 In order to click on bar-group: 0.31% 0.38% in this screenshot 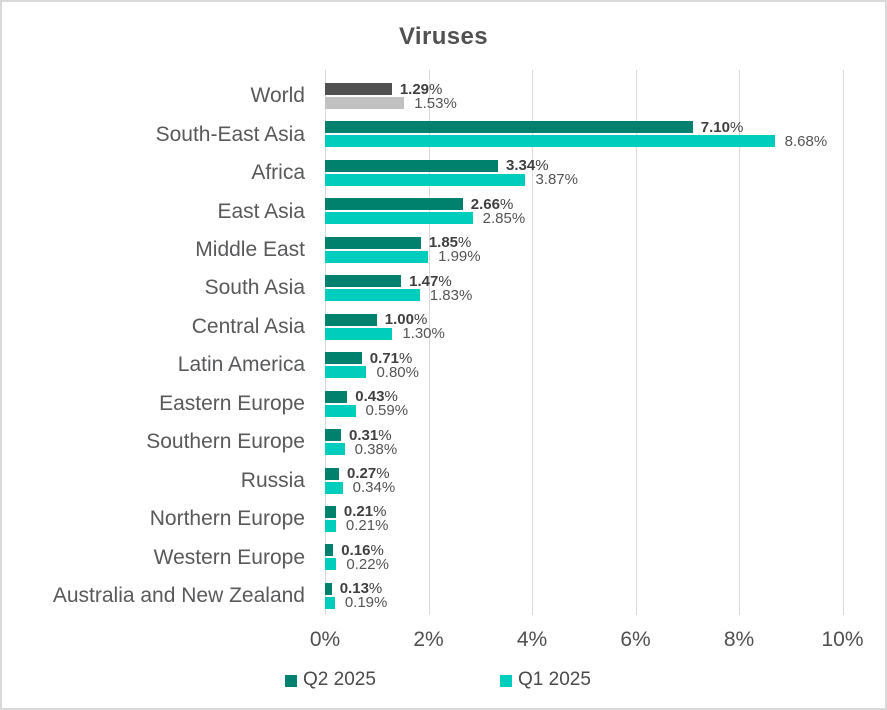, I will do `click(584, 442)`.